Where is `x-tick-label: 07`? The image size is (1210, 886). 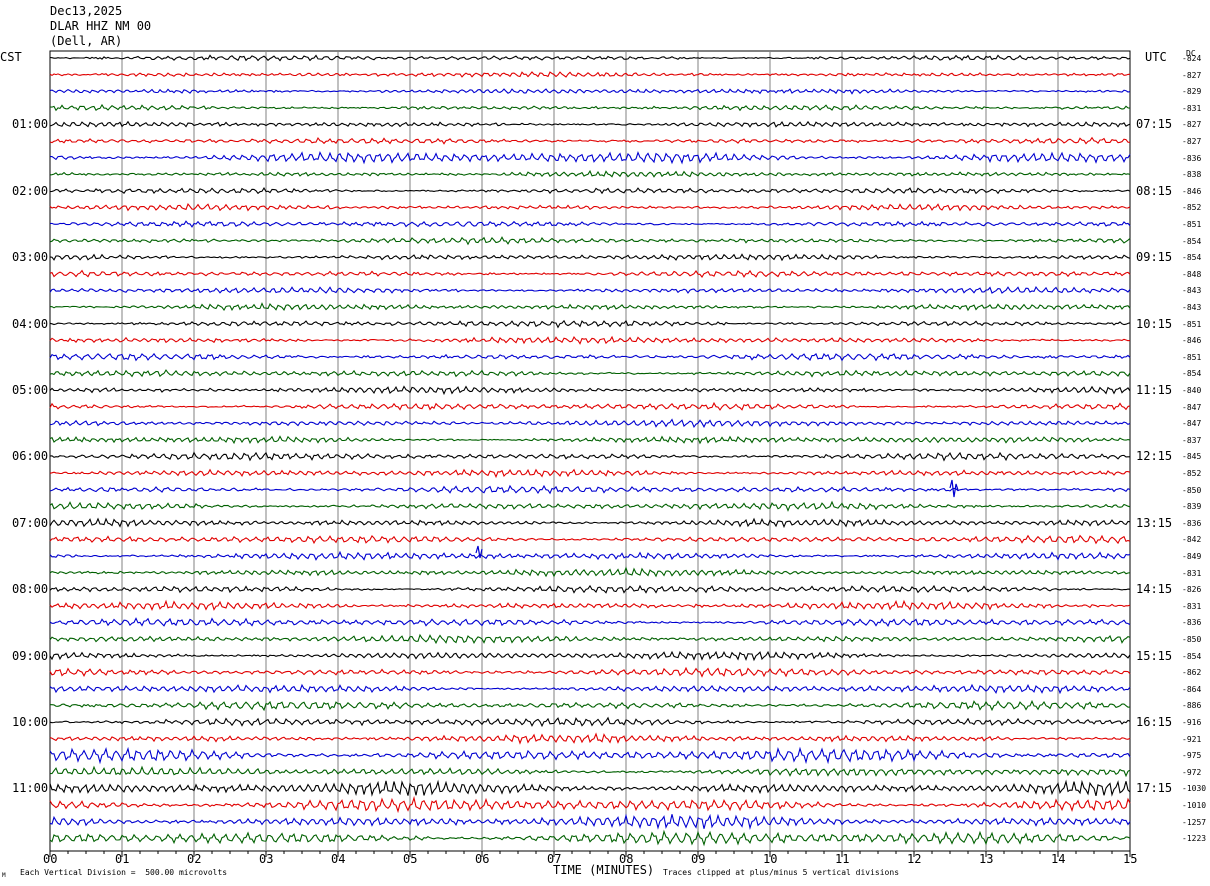
x-tick-label: 07 is located at coordinates (554, 859).